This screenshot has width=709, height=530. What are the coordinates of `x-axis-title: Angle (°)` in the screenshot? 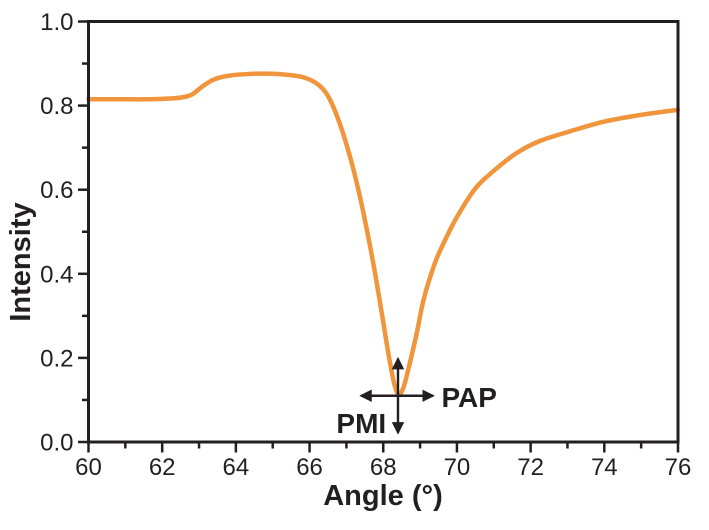 It's located at (383, 496).